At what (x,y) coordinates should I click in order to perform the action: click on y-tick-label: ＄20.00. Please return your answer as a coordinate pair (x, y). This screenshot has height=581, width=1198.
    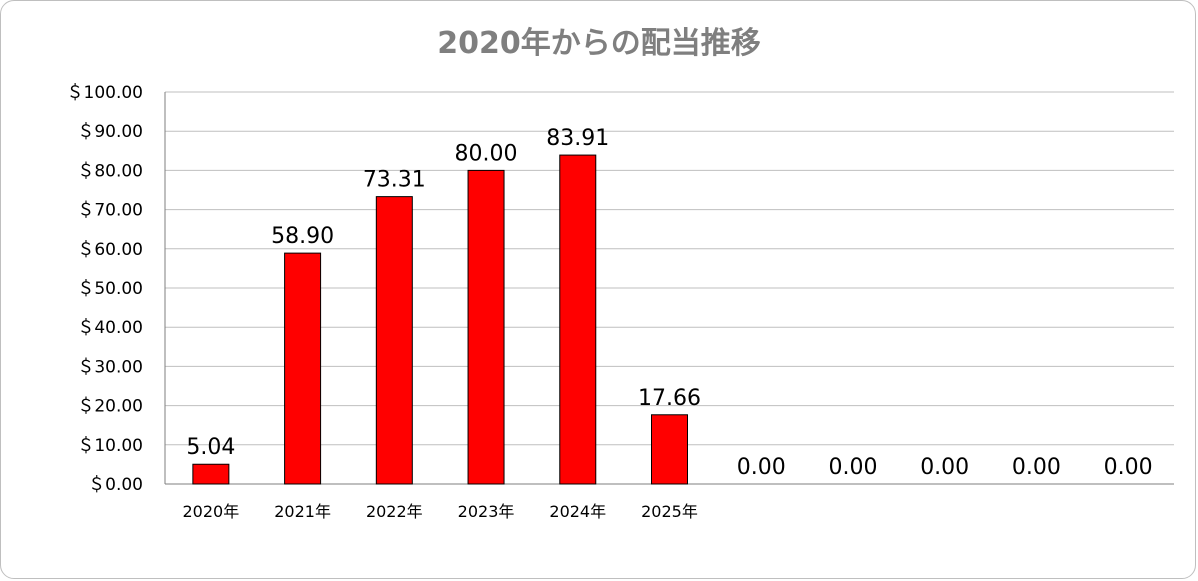
    Looking at the image, I should click on (110, 407).